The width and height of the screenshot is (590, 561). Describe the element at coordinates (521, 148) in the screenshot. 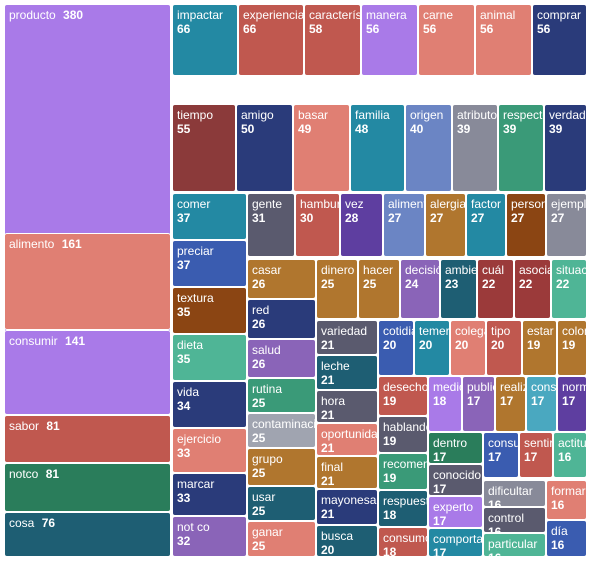

I see `treemap-cell: respecto39` at that location.